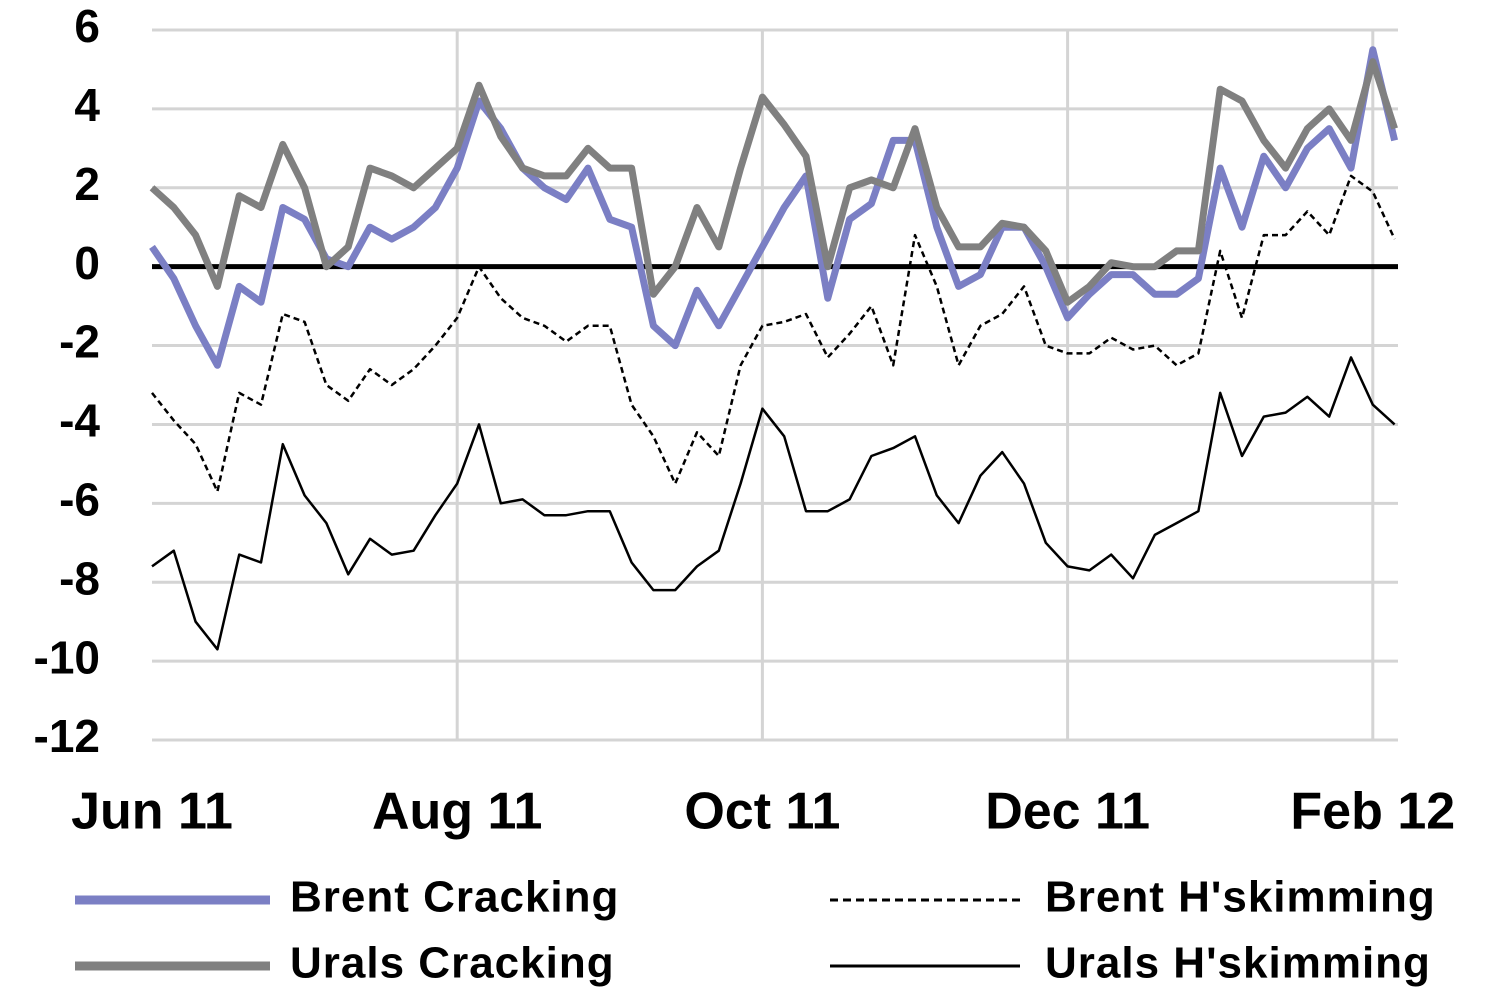  Describe the element at coordinates (87, 263) in the screenshot. I see `y-tick-label: 0` at that location.